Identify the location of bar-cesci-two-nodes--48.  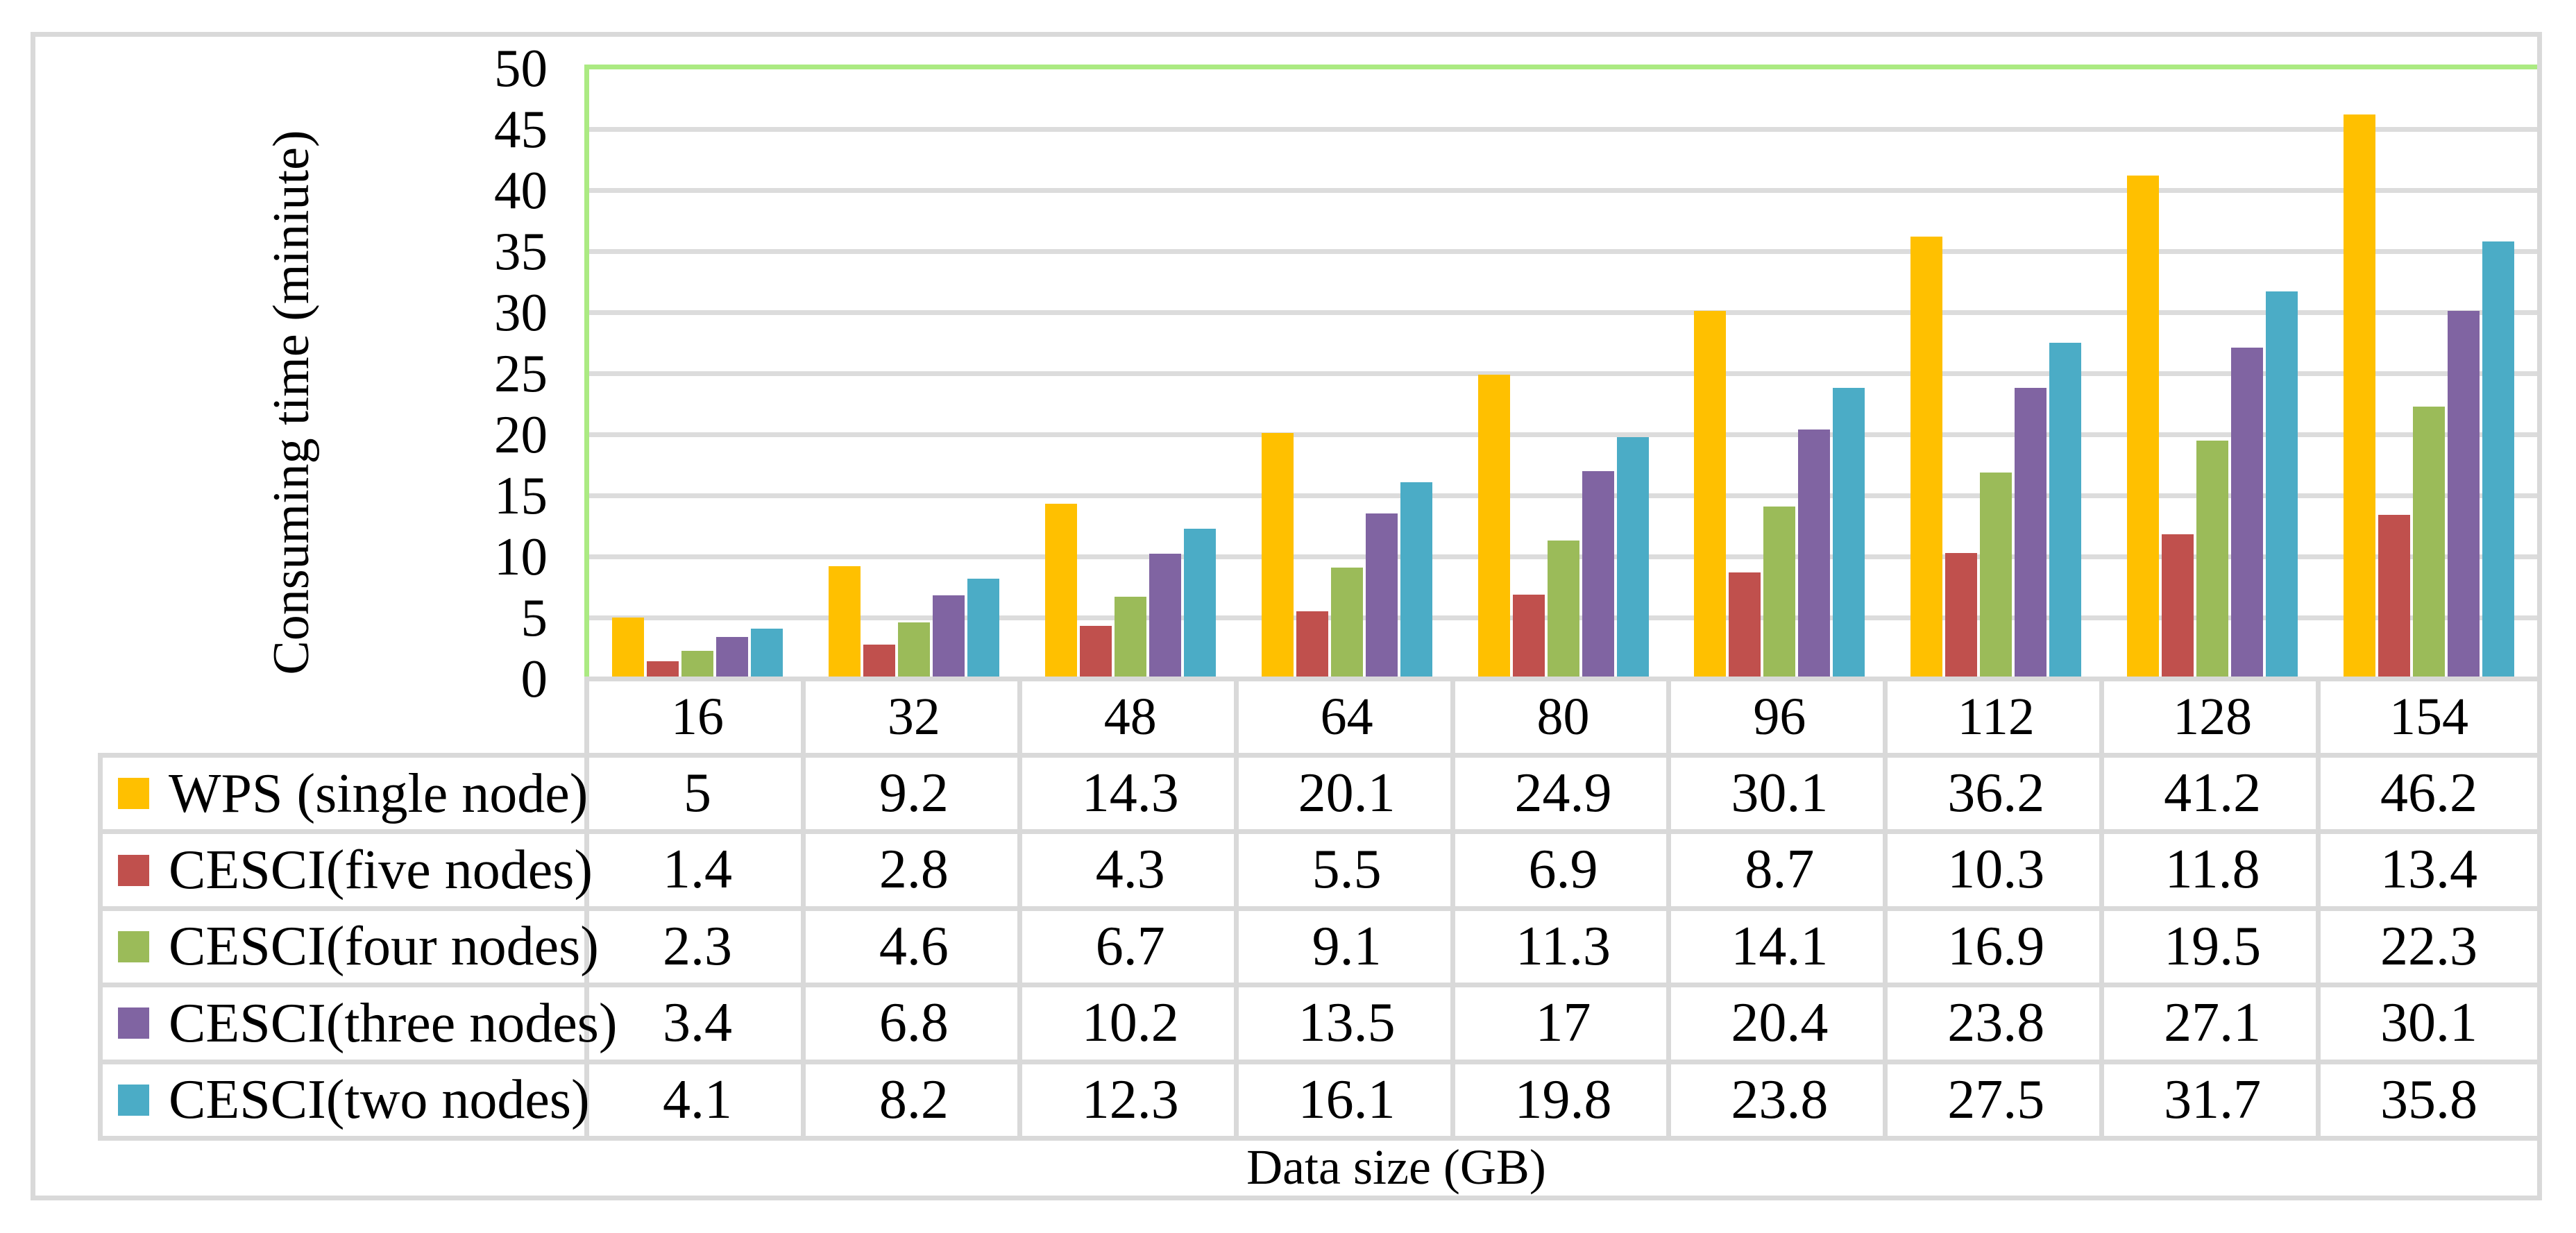
(1199, 603).